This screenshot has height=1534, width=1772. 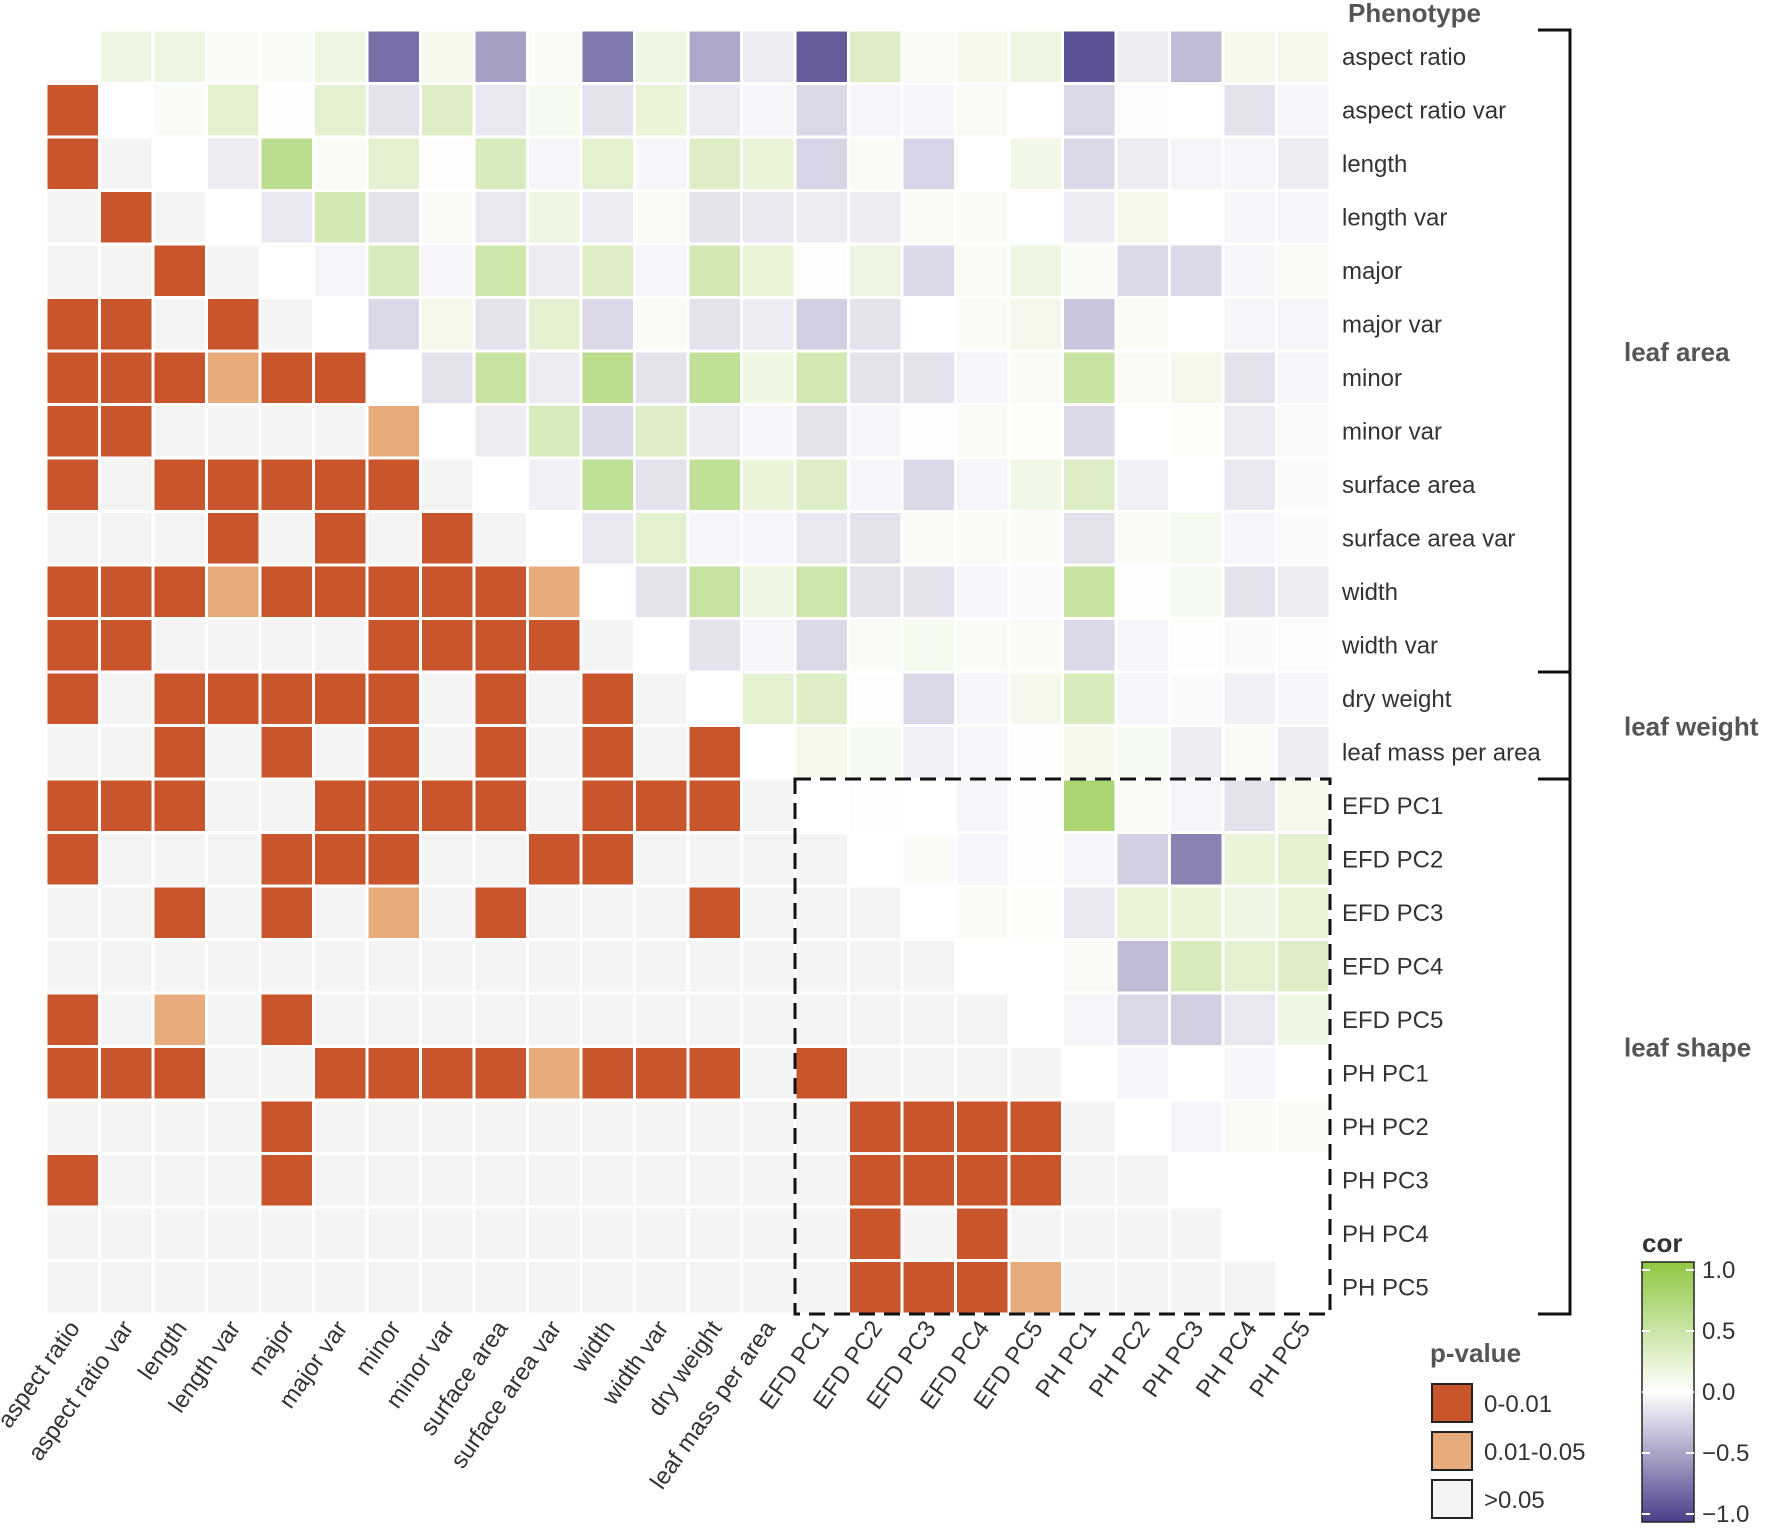 What do you see at coordinates (1392, 1020) in the screenshot?
I see `row-label: EFD PC5` at bounding box center [1392, 1020].